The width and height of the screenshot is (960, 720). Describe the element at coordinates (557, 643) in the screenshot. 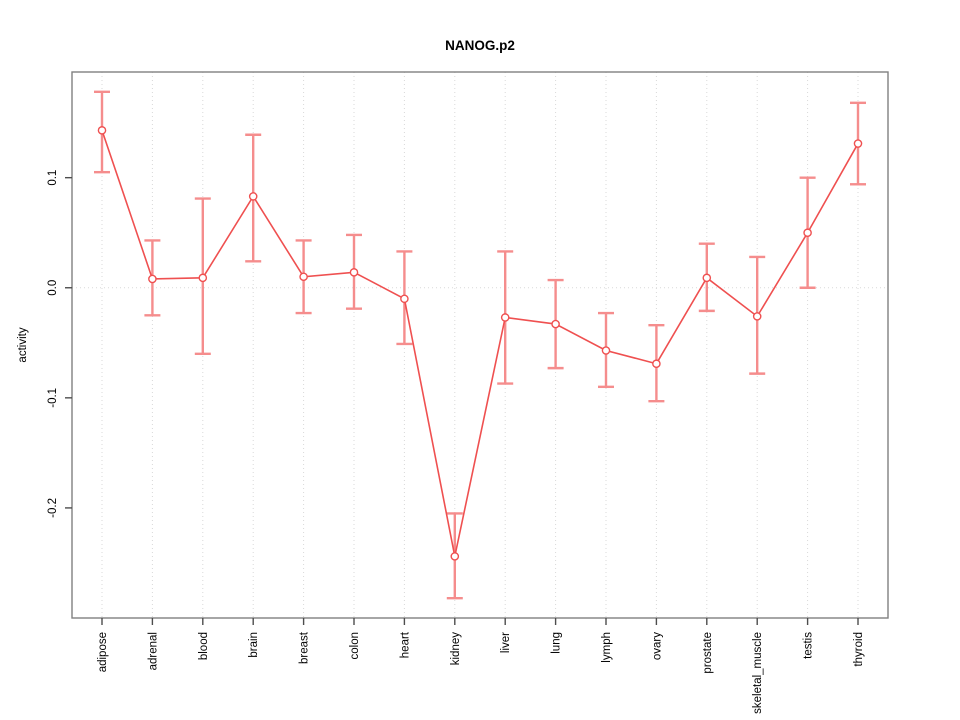

I see `x-tick-label: lung` at that location.